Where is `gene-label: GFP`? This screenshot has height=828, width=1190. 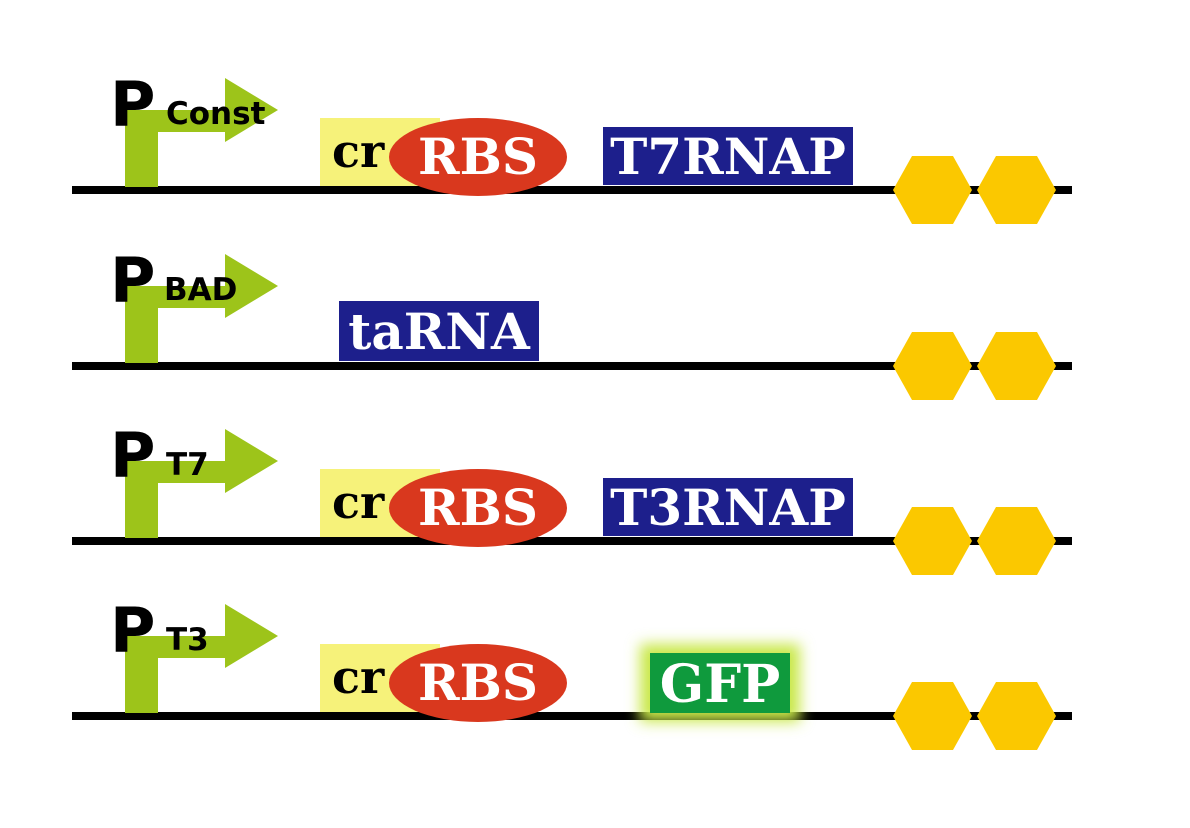
gene-label: GFP is located at coordinates (720, 684).